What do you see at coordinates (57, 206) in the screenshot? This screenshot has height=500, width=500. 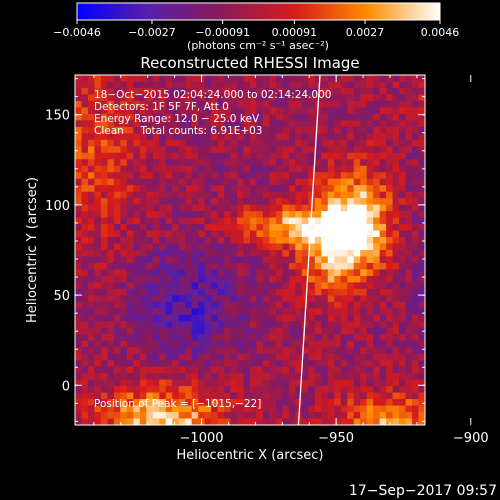 I see `y-tick-label: 100` at bounding box center [57, 206].